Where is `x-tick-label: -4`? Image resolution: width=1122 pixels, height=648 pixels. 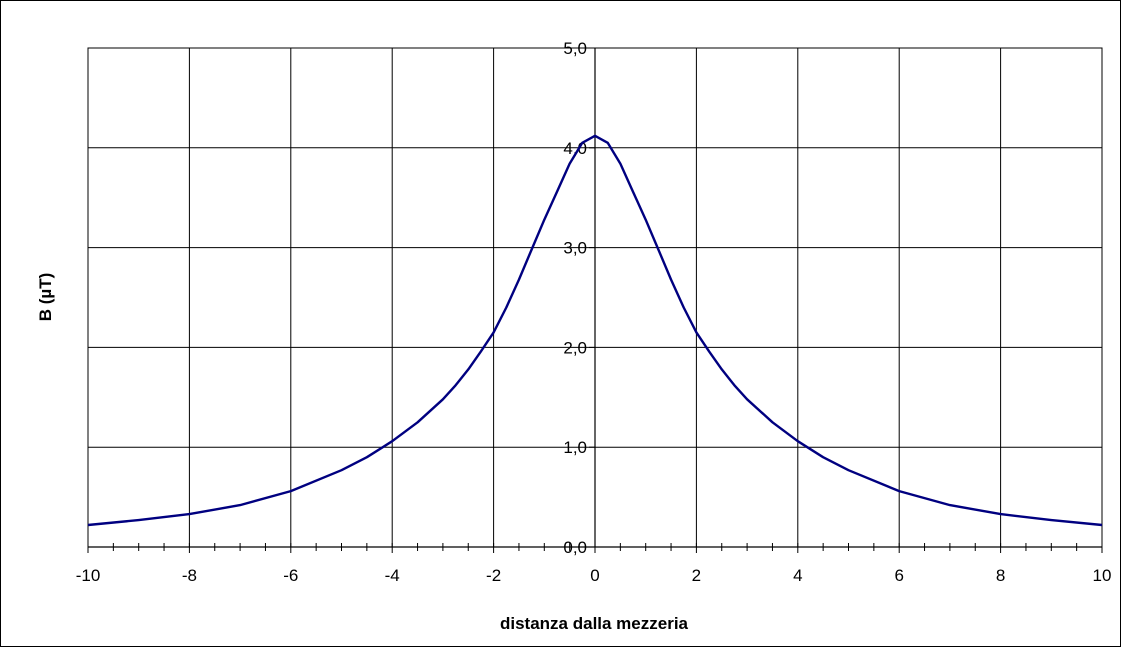 x-tick-label: -4 is located at coordinates (392, 575).